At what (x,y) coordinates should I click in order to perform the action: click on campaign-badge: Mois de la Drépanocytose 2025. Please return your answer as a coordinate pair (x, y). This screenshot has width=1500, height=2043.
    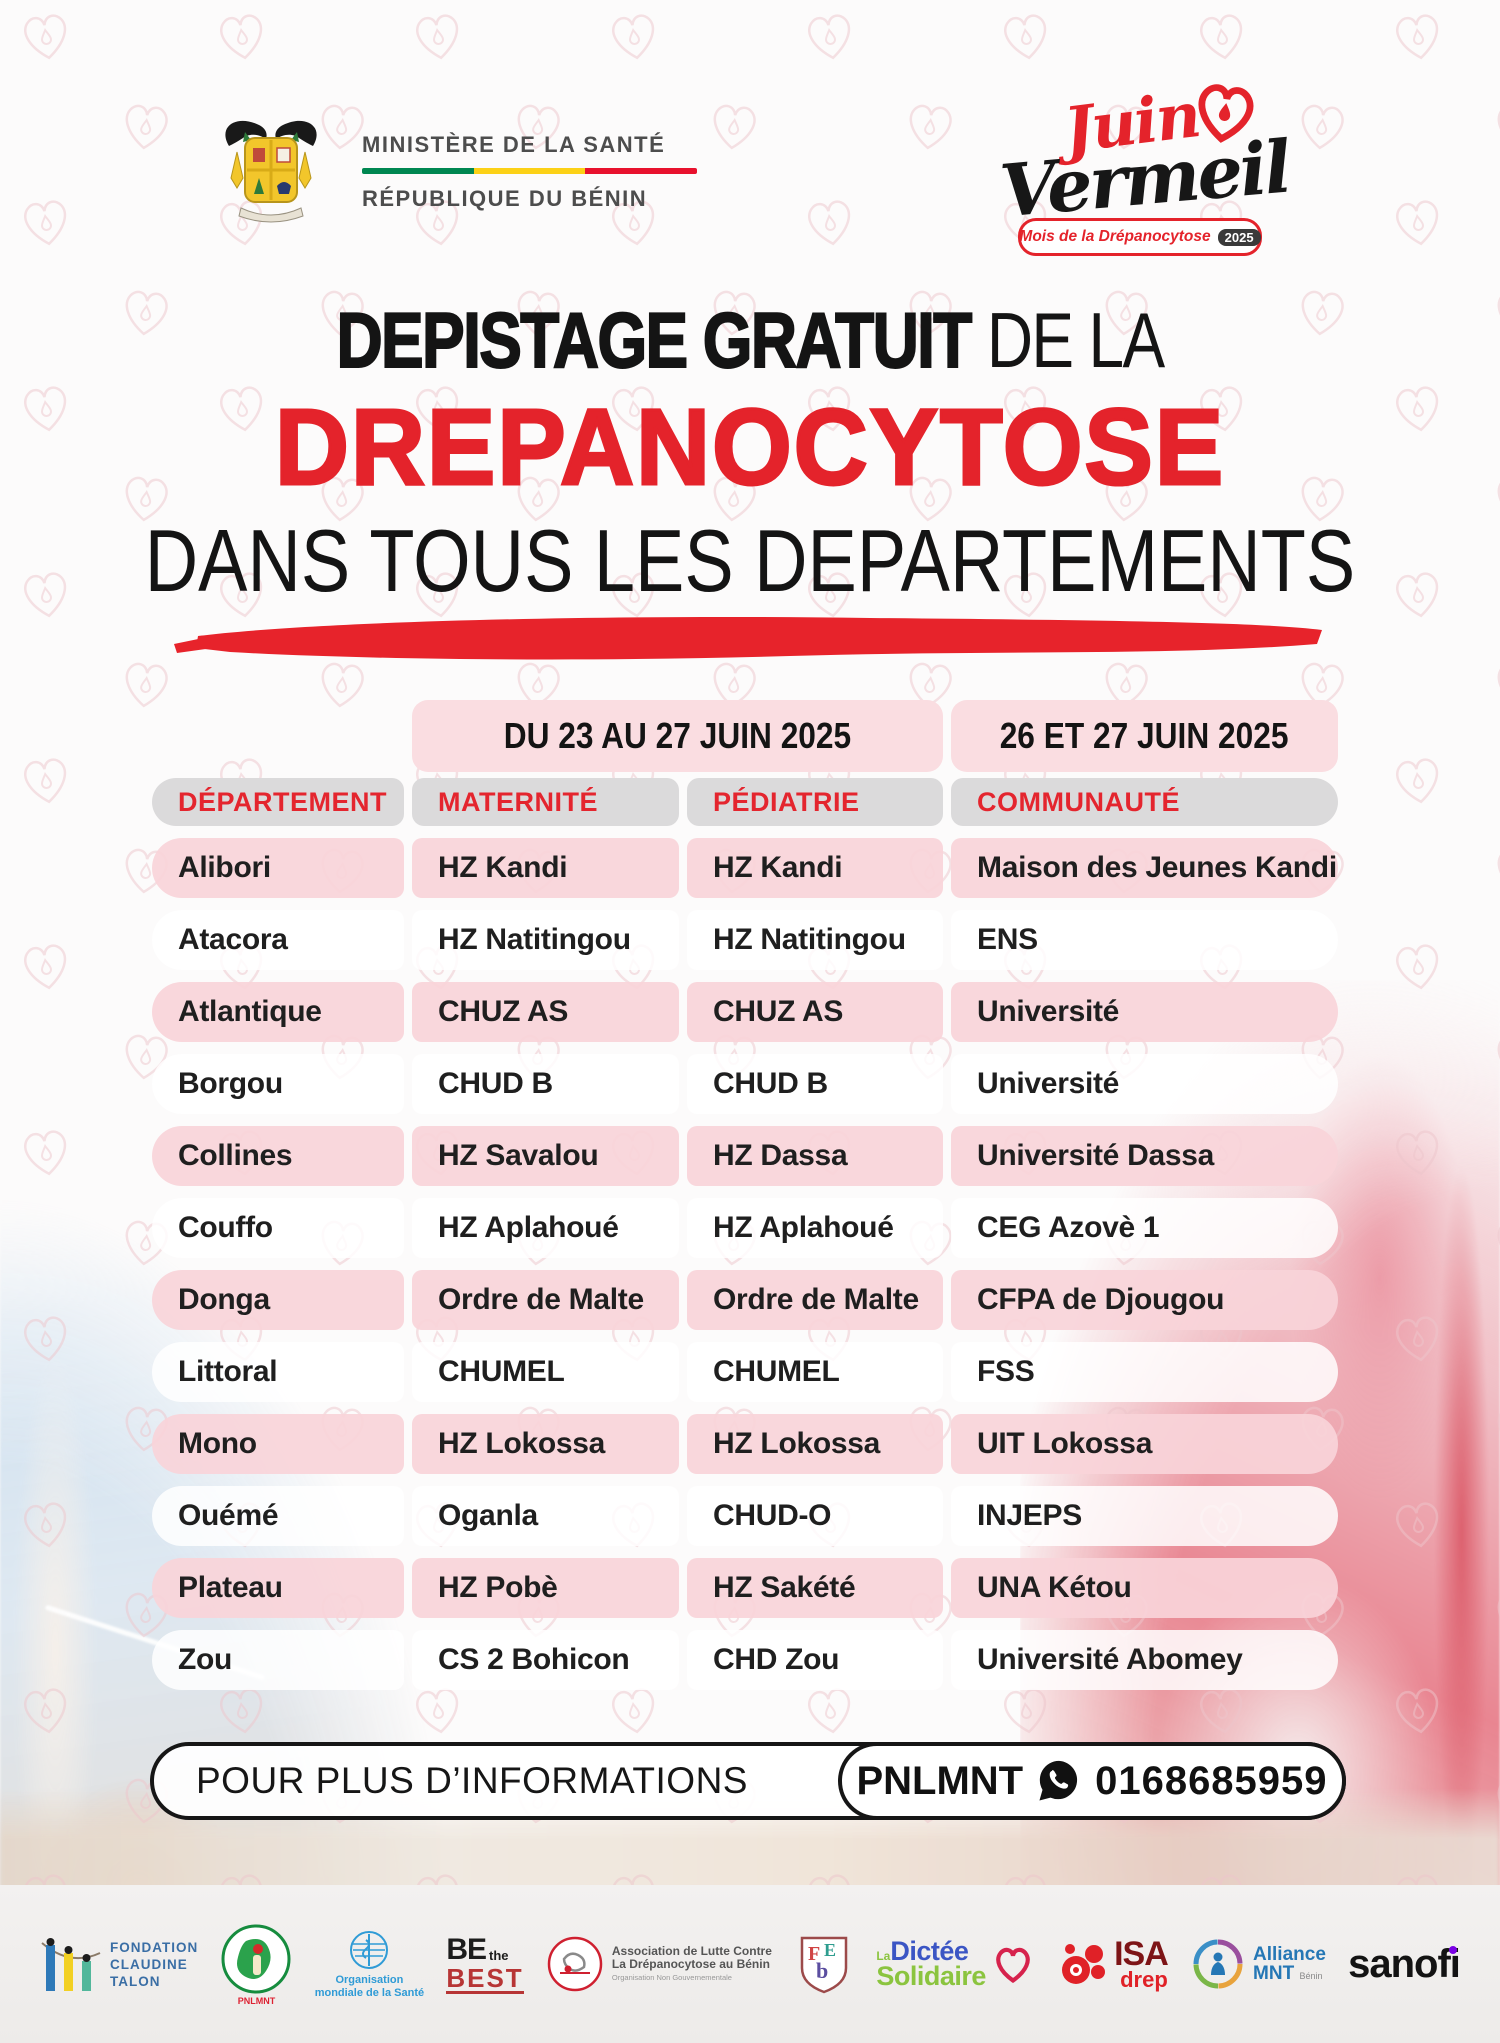
    Looking at the image, I should click on (1140, 237).